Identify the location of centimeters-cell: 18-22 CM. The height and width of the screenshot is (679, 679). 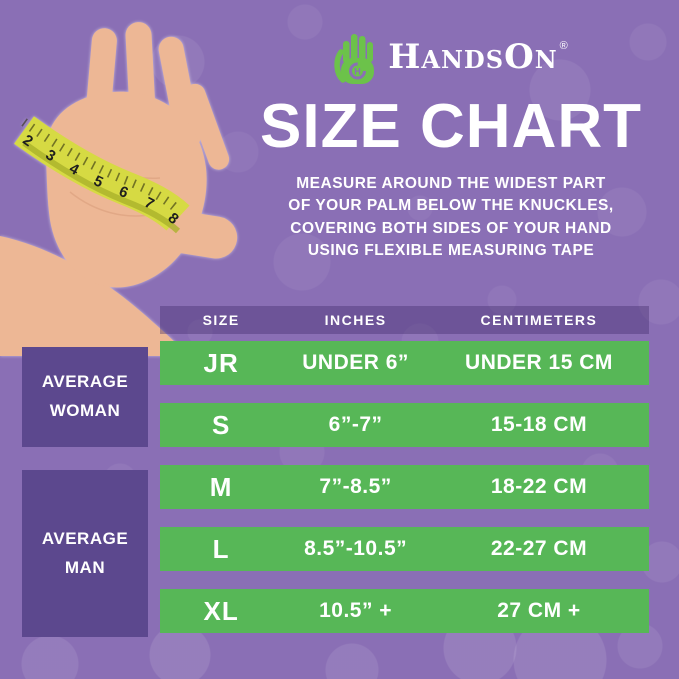
(539, 486).